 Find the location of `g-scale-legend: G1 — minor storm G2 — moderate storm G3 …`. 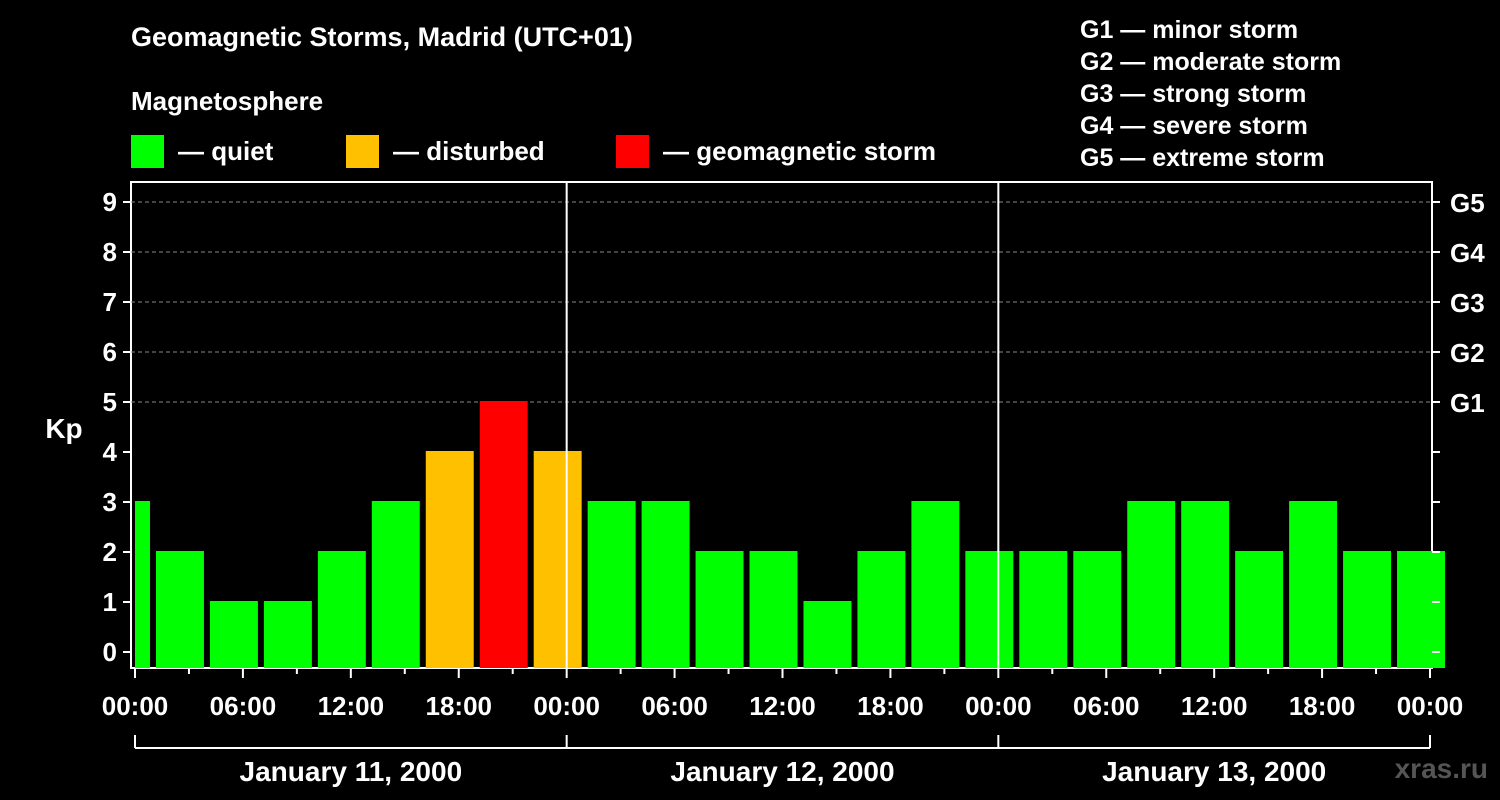

g-scale-legend: G1 — minor storm G2 — moderate storm G3 … is located at coordinates (1210, 94).